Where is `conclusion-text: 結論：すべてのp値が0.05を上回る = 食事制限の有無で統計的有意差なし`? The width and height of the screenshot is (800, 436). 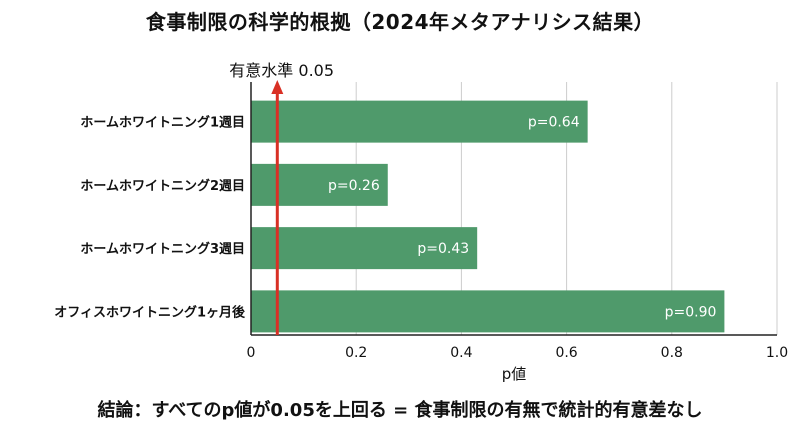 conclusion-text: 結論：すべてのp値が0.05を上回る = 食事制限の有無で統計的有意差なし is located at coordinates (400, 410).